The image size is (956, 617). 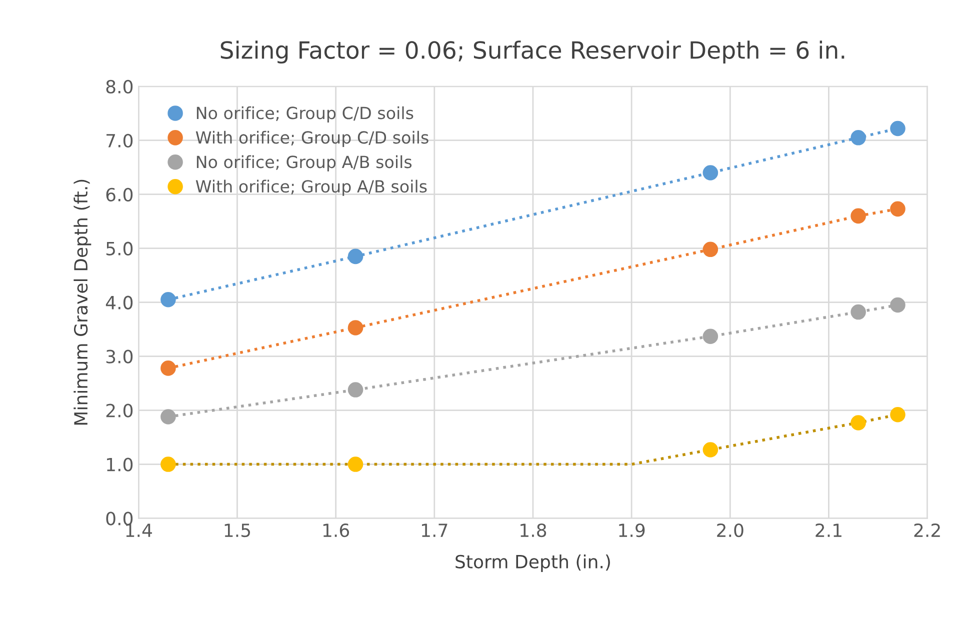 I want to click on chart-title: Sizing Factor = 0.06; Surface Reservoir Depth = 6 in., so click(x=532, y=52).